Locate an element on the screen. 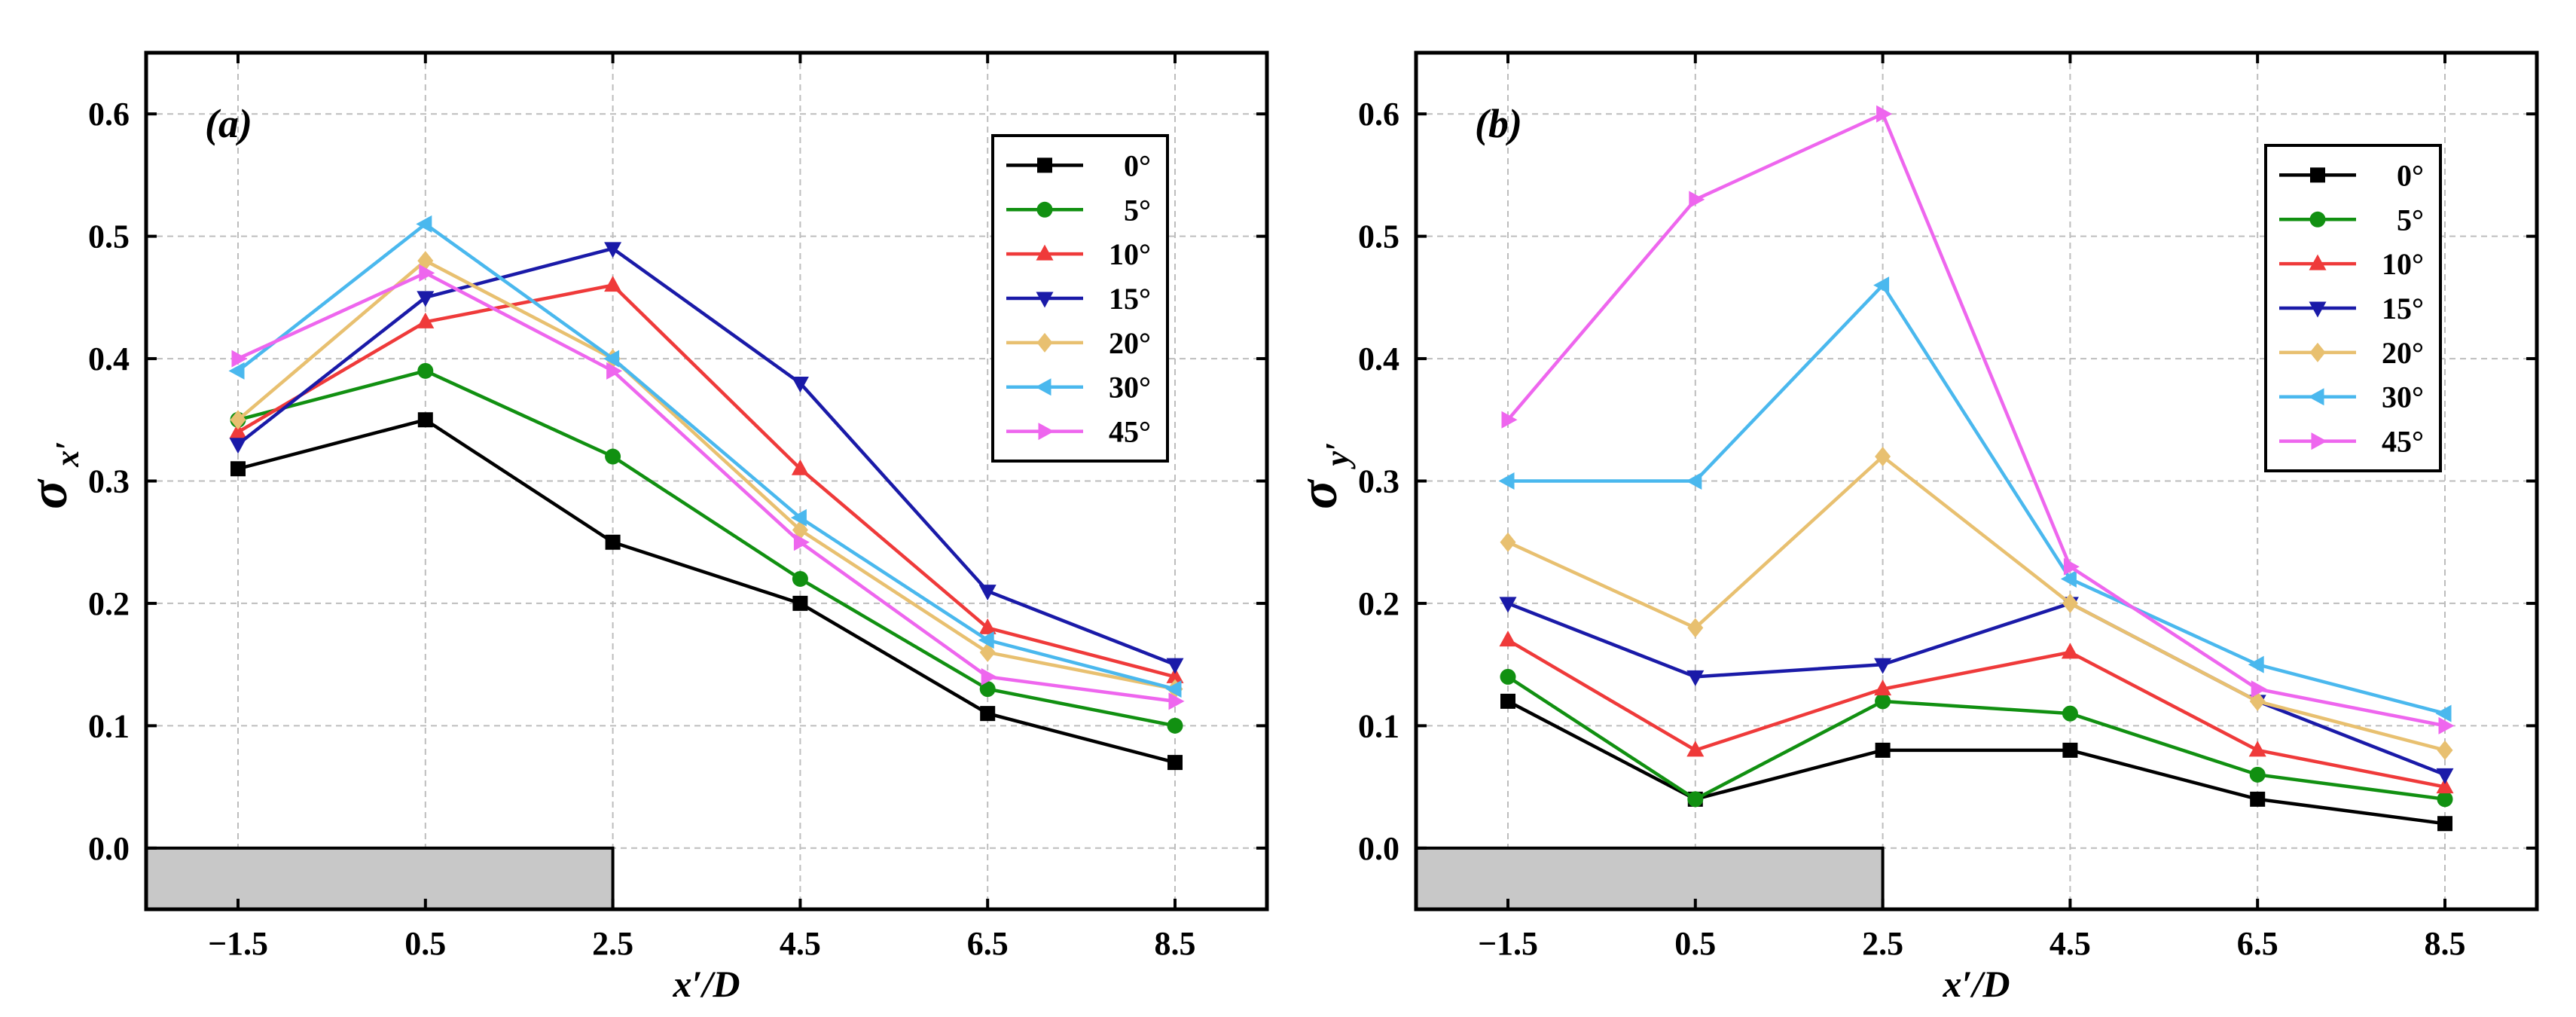  panel-label: (b) is located at coordinates (1499, 123).